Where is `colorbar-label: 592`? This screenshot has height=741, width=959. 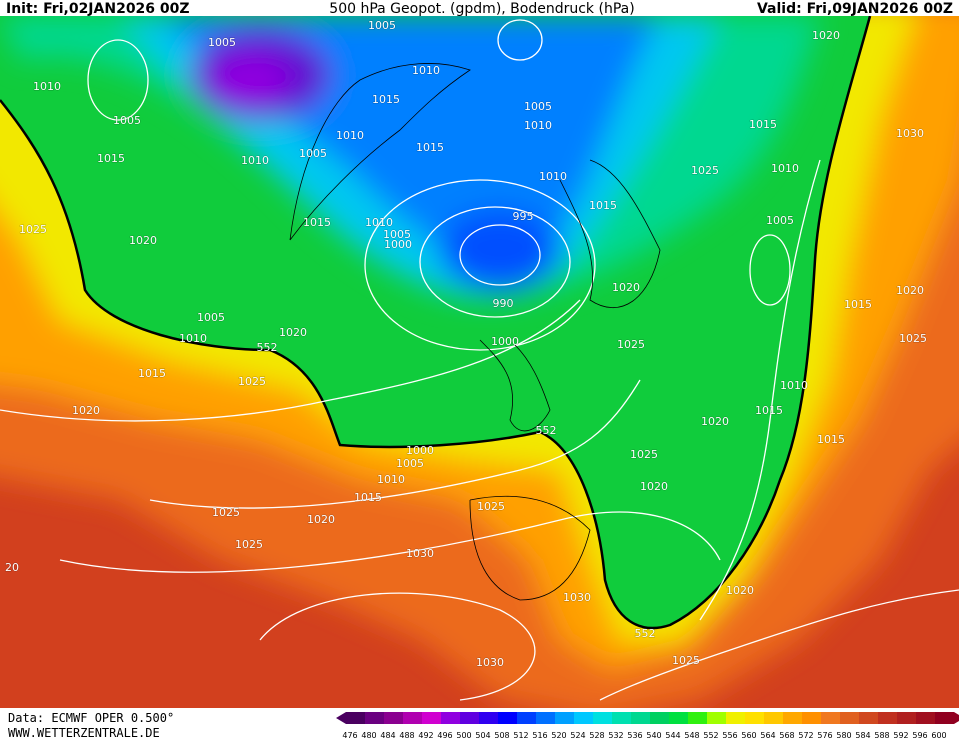 colorbar-label: 592 is located at coordinates (900, 735).